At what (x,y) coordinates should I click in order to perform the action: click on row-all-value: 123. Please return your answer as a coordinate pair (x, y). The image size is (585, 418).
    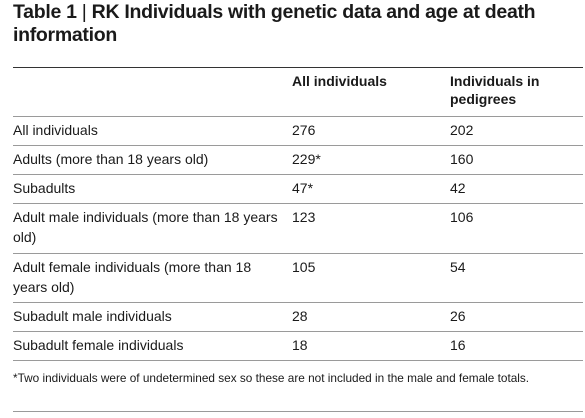
    Looking at the image, I should click on (304, 217).